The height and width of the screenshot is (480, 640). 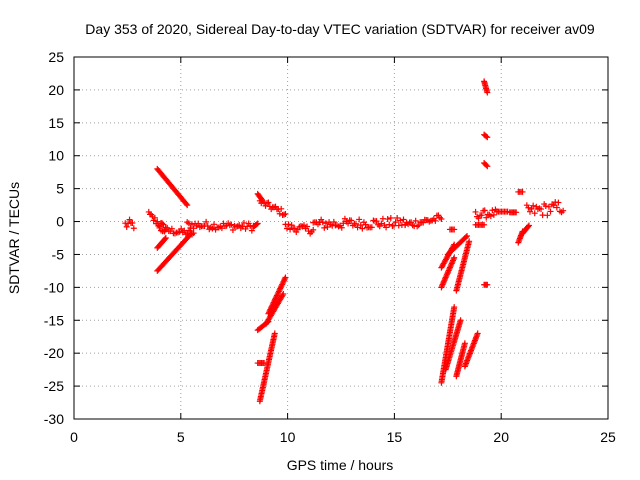 What do you see at coordinates (181, 437) in the screenshot?
I see `x-tick-label: 5` at bounding box center [181, 437].